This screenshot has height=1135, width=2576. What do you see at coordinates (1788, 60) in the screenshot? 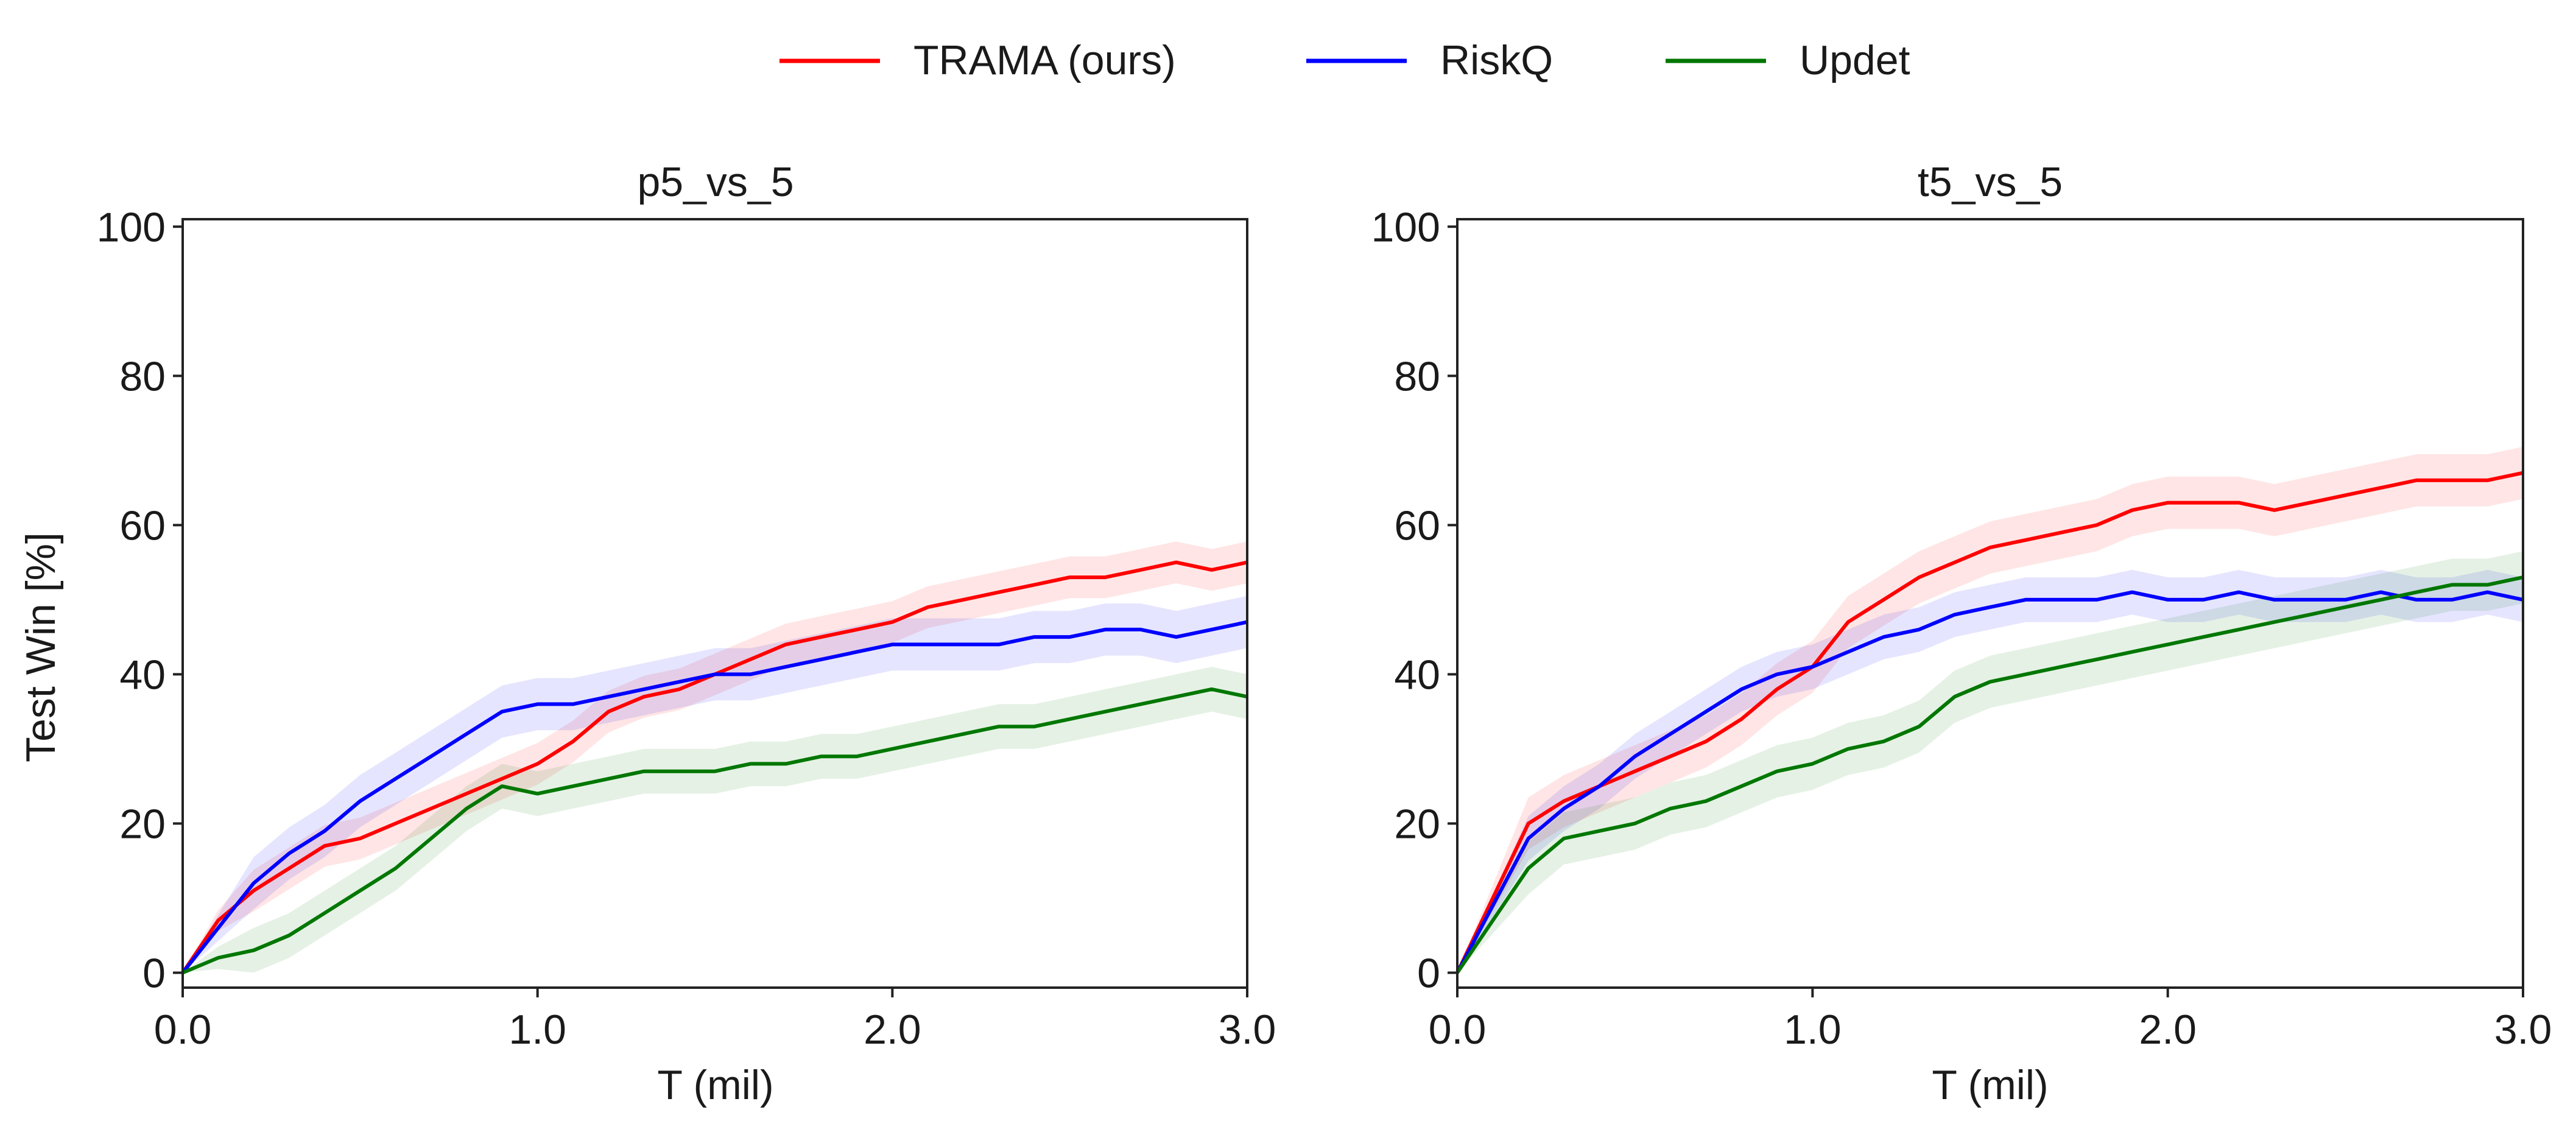
I see `legend-entry-updet: Updet` at bounding box center [1788, 60].